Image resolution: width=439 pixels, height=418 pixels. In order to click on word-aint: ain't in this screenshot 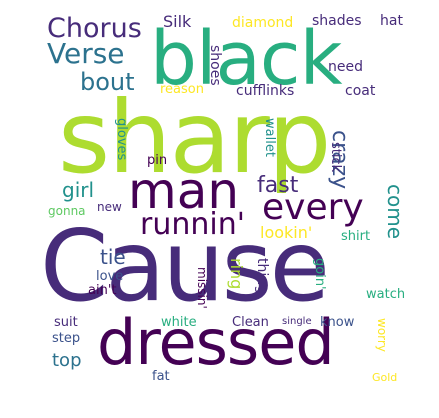, I will do `click(102, 290)`.